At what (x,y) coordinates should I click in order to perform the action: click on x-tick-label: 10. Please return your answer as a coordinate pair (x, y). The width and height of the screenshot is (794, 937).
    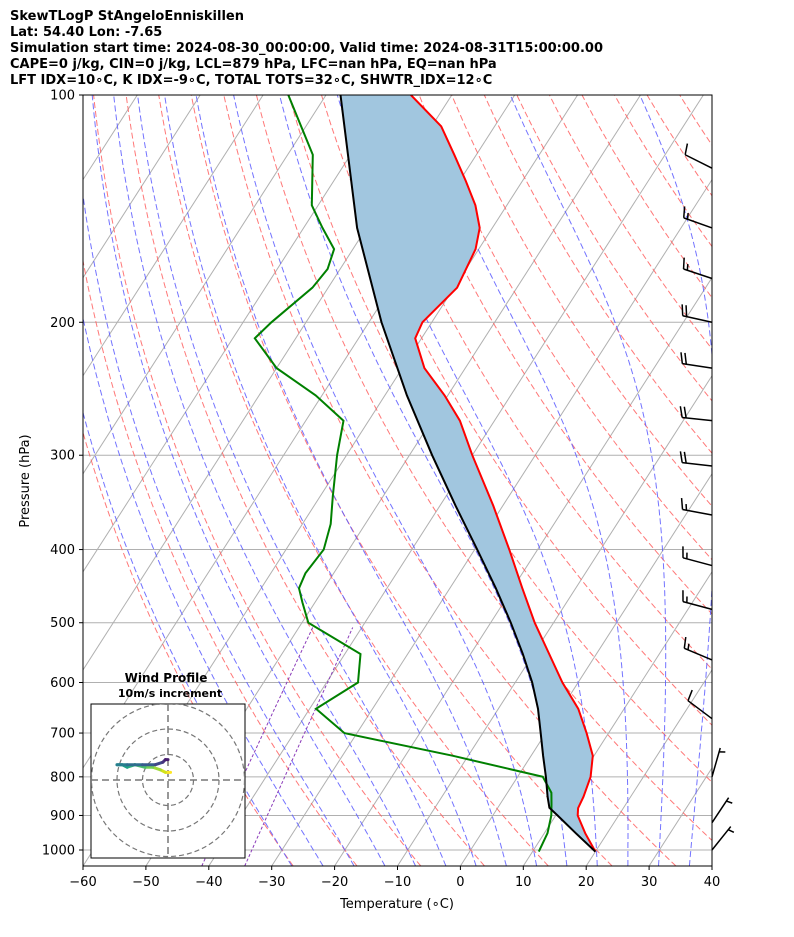
    Looking at the image, I should click on (523, 882).